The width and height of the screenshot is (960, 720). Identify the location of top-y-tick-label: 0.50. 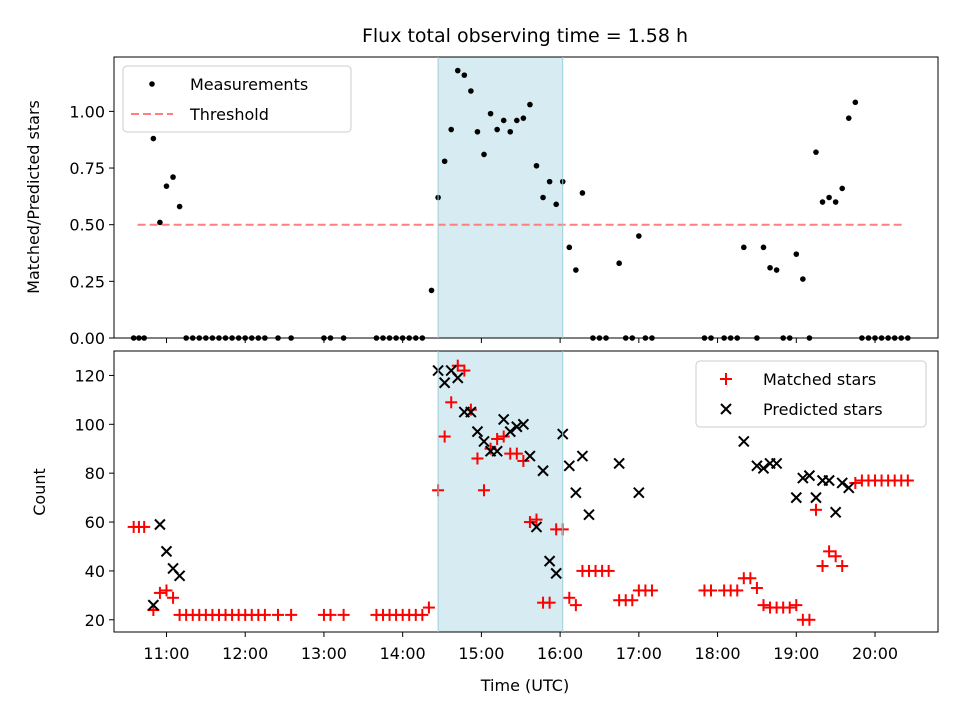
(87, 225).